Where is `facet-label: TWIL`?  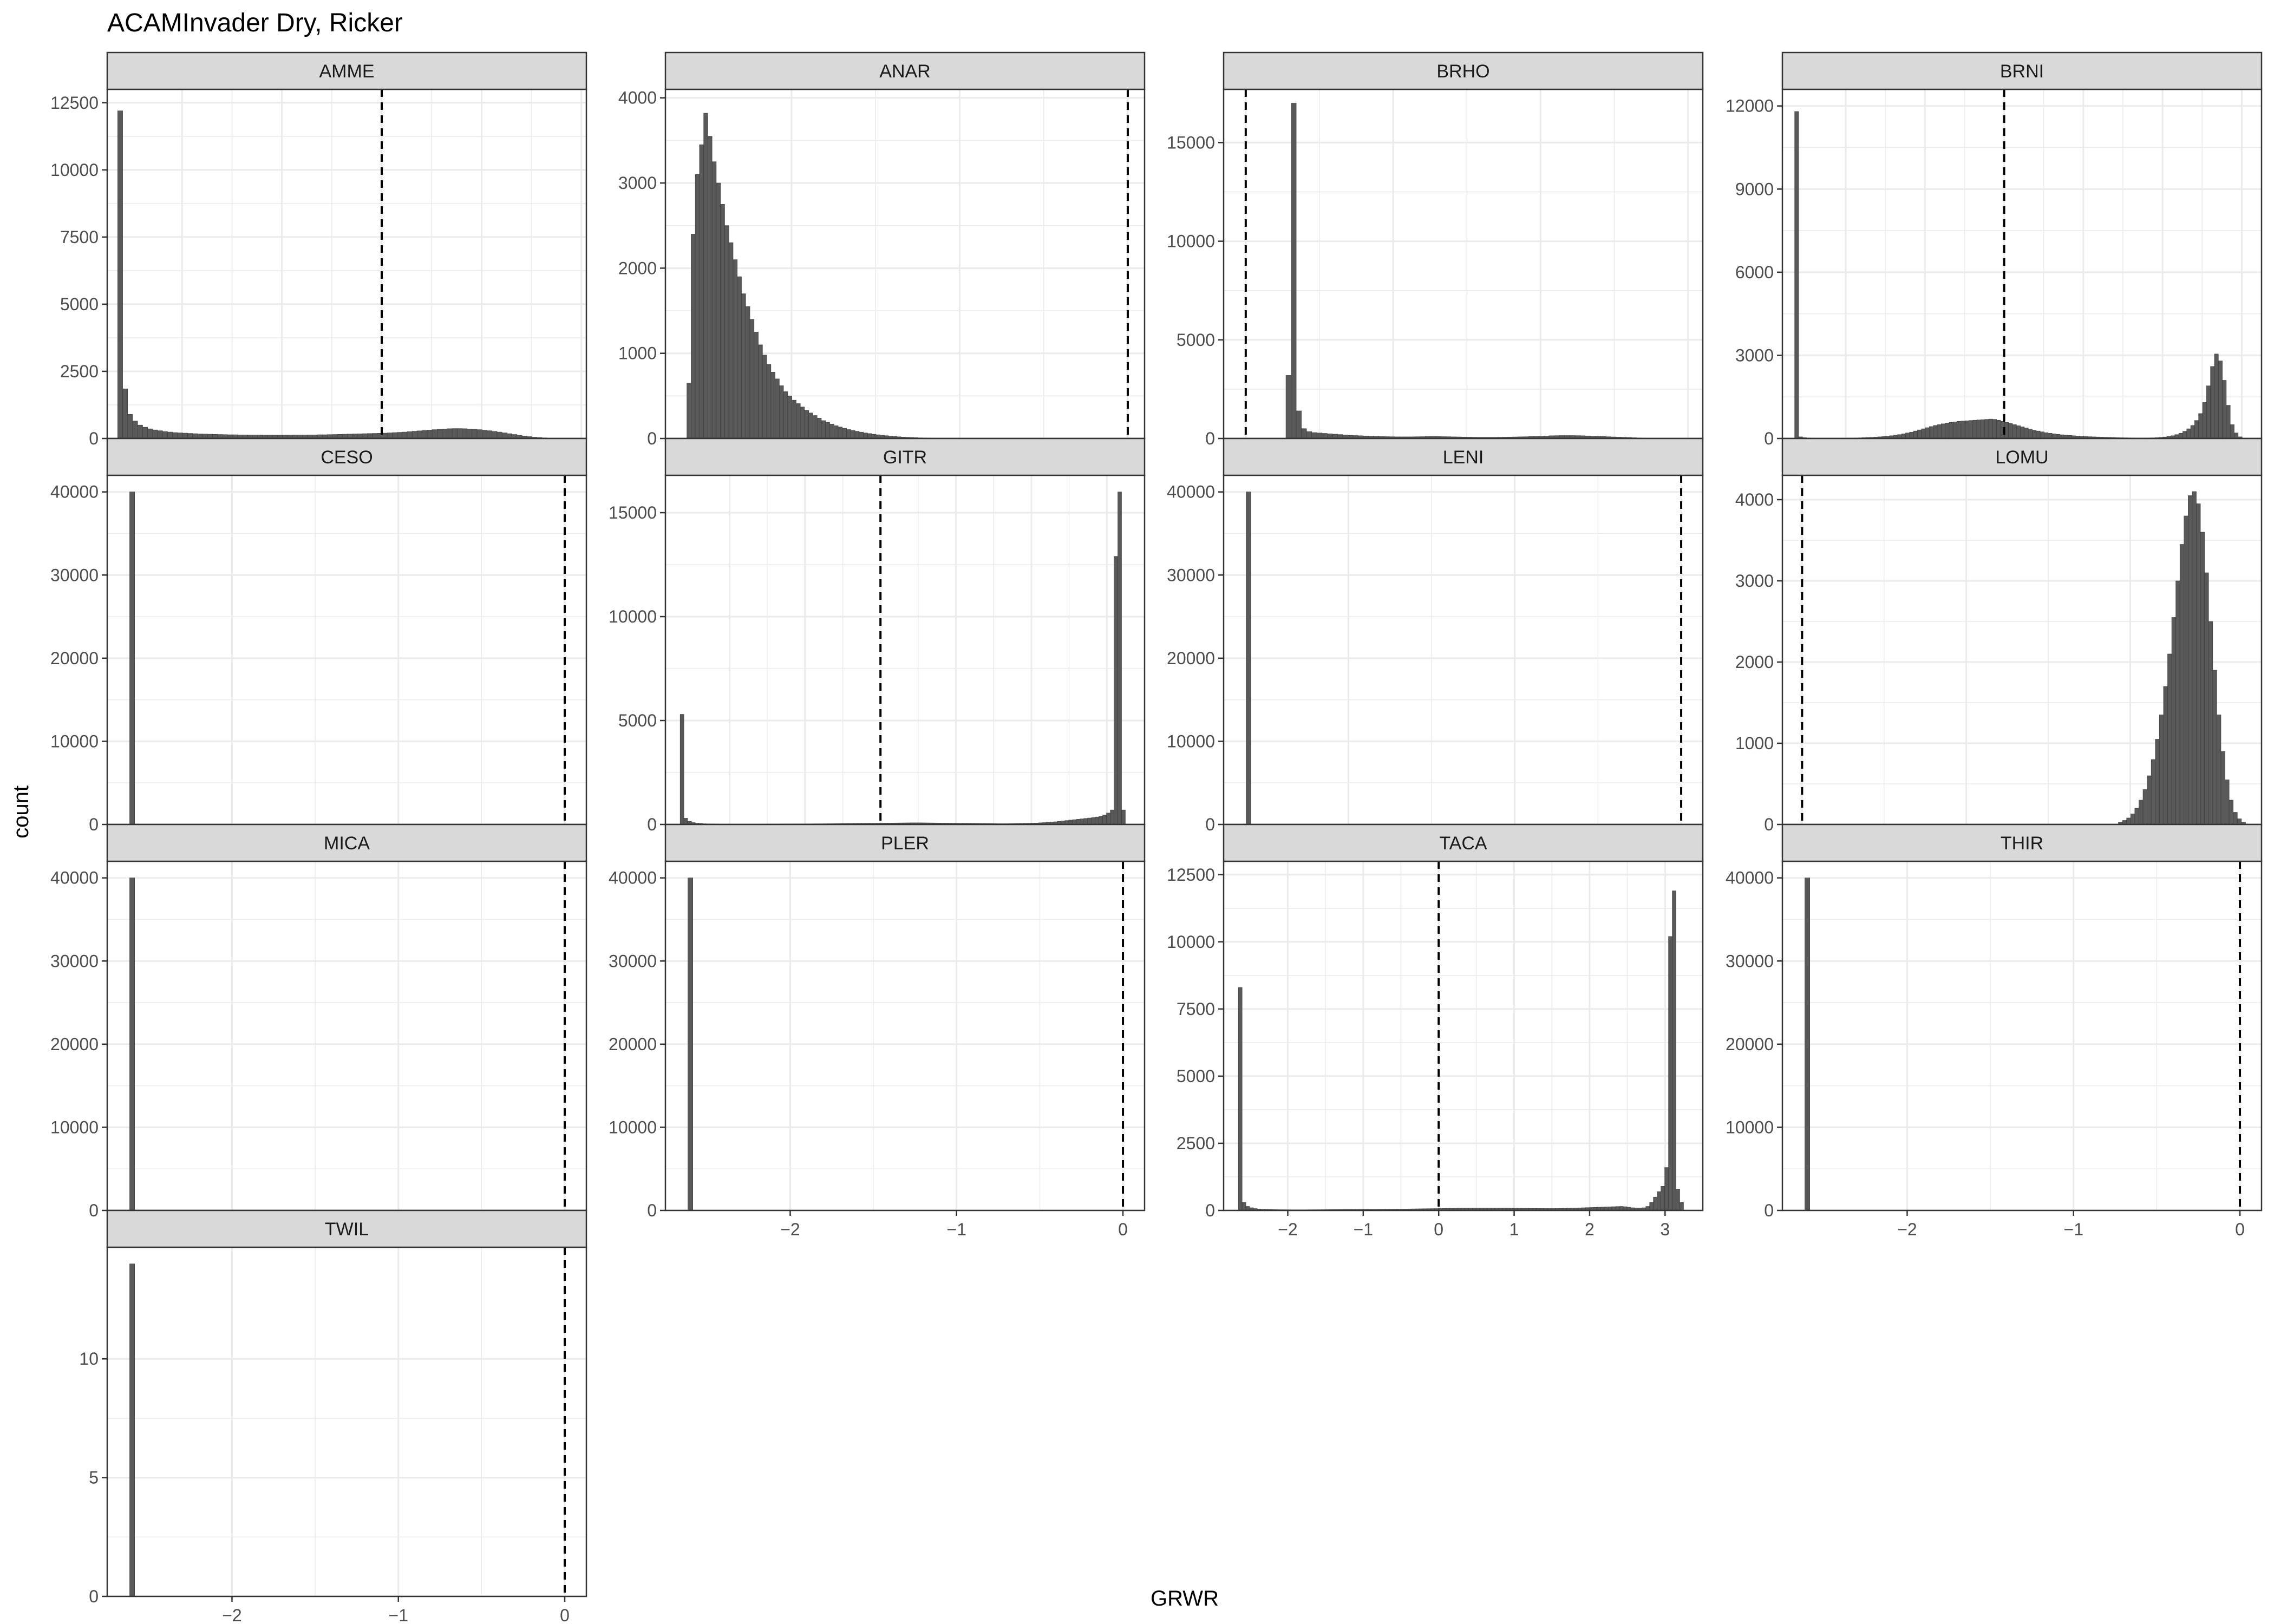 facet-label: TWIL is located at coordinates (347, 1229).